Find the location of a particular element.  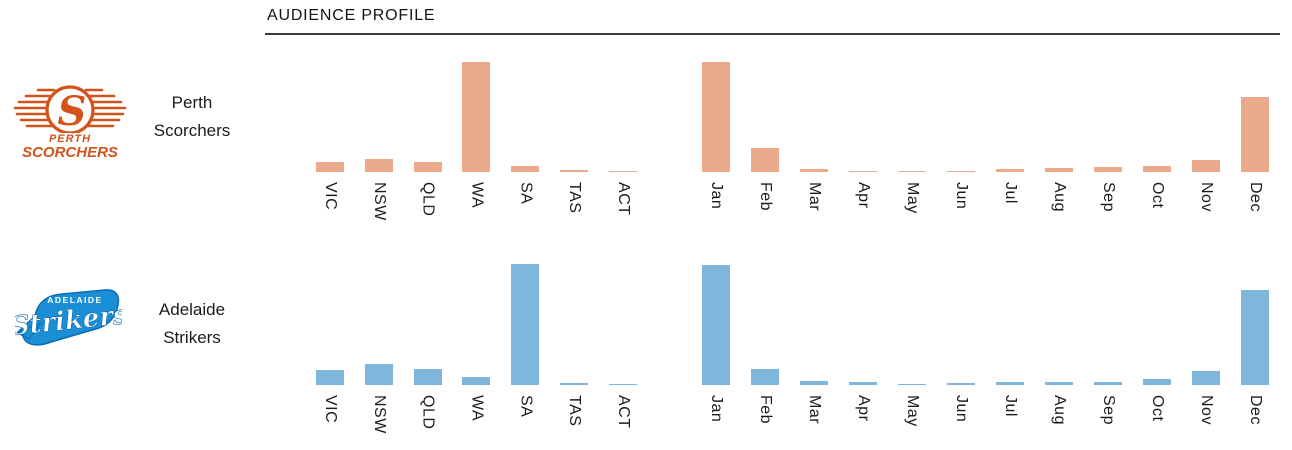

perth-scorchers-state-chart: VIC NSW QLD WA SA TAS ACT is located at coordinates (476, 134).